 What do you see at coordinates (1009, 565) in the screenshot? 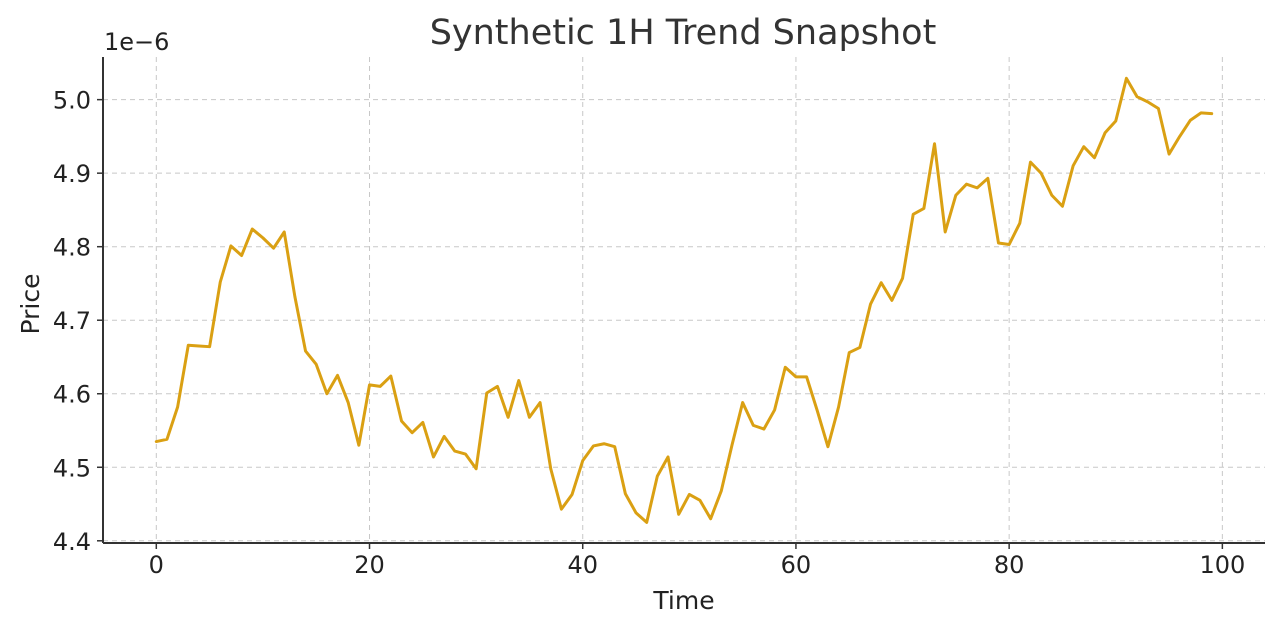
I see `x-tick-label: 80` at bounding box center [1009, 565].